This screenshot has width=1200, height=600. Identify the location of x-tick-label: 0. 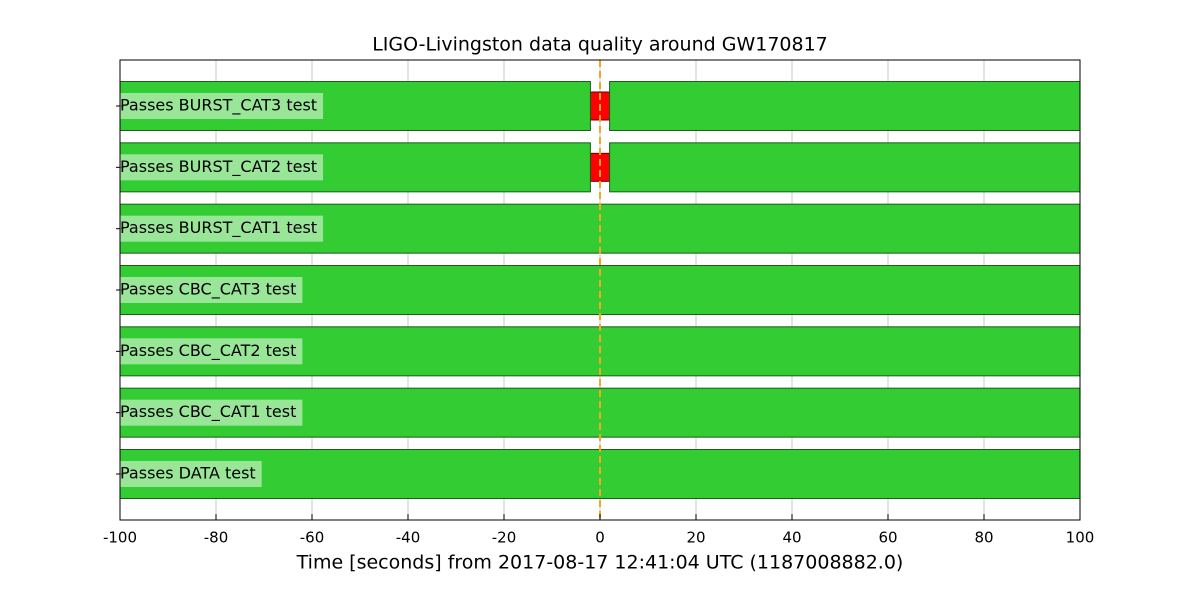
(600, 538).